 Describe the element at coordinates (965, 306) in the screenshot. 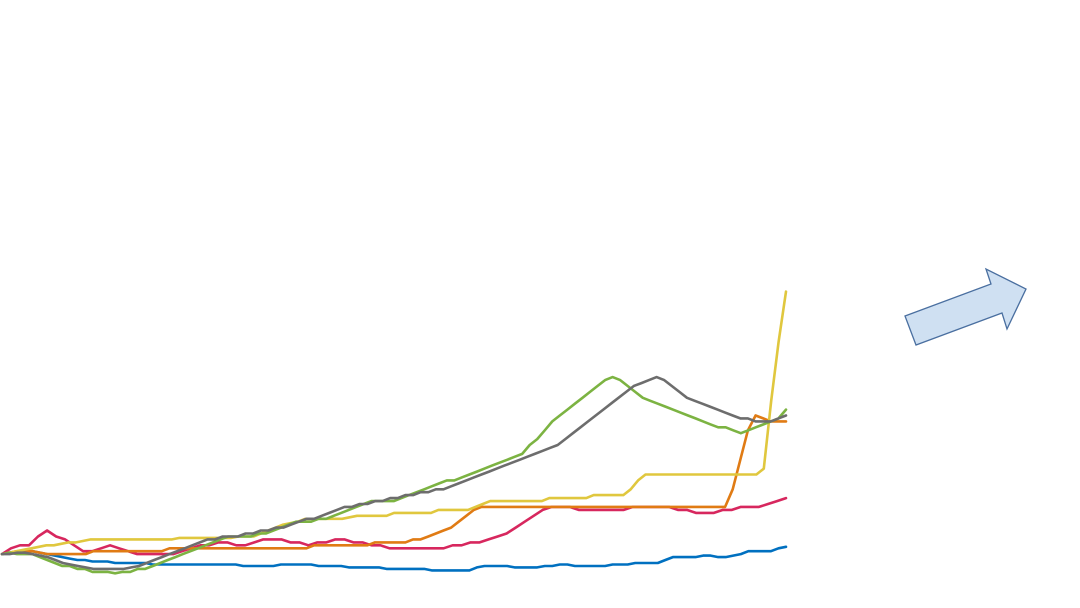

I see `right-arrow-icon` at that location.